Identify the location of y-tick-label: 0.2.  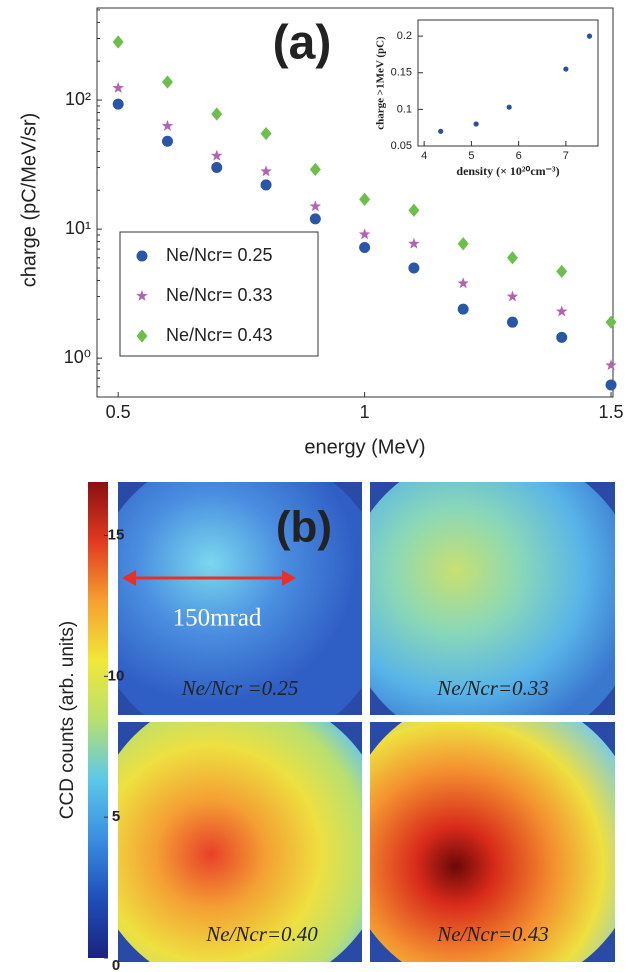
(404, 36).